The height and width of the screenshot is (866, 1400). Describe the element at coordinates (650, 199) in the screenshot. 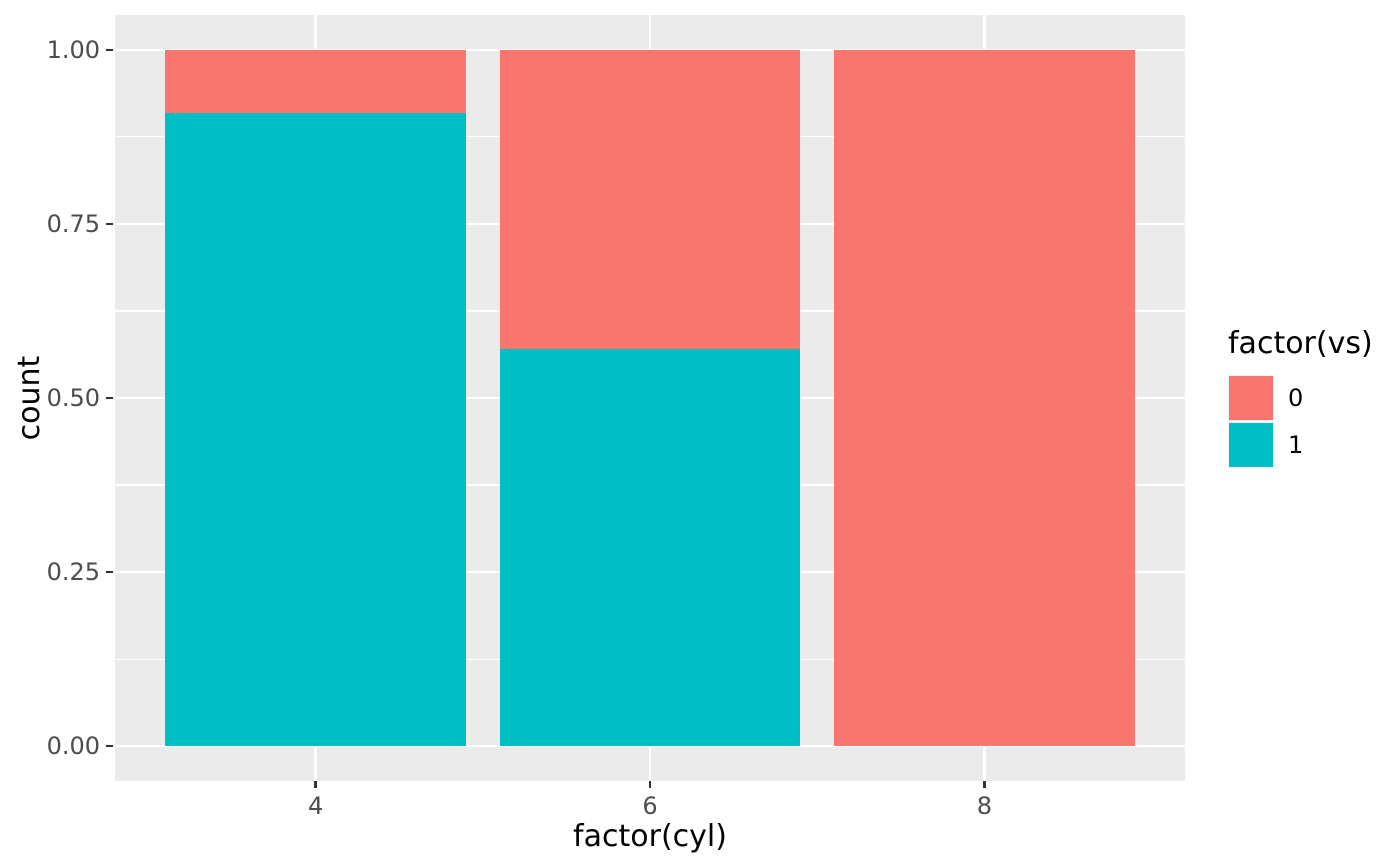

I see `bar-segment-cyl6-vs0` at that location.